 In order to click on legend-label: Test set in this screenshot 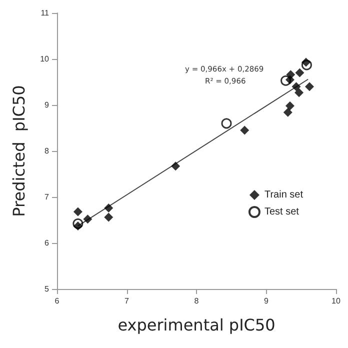, I will do `click(282, 212)`.